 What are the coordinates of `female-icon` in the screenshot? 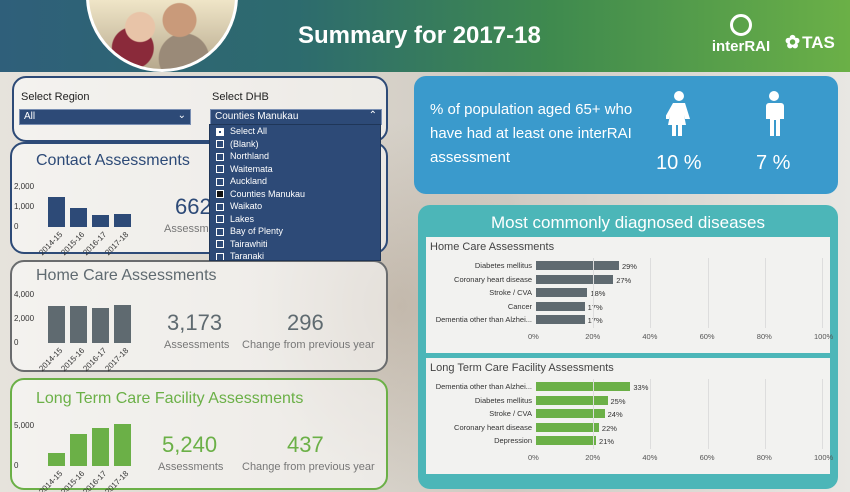 It's located at (678, 113).